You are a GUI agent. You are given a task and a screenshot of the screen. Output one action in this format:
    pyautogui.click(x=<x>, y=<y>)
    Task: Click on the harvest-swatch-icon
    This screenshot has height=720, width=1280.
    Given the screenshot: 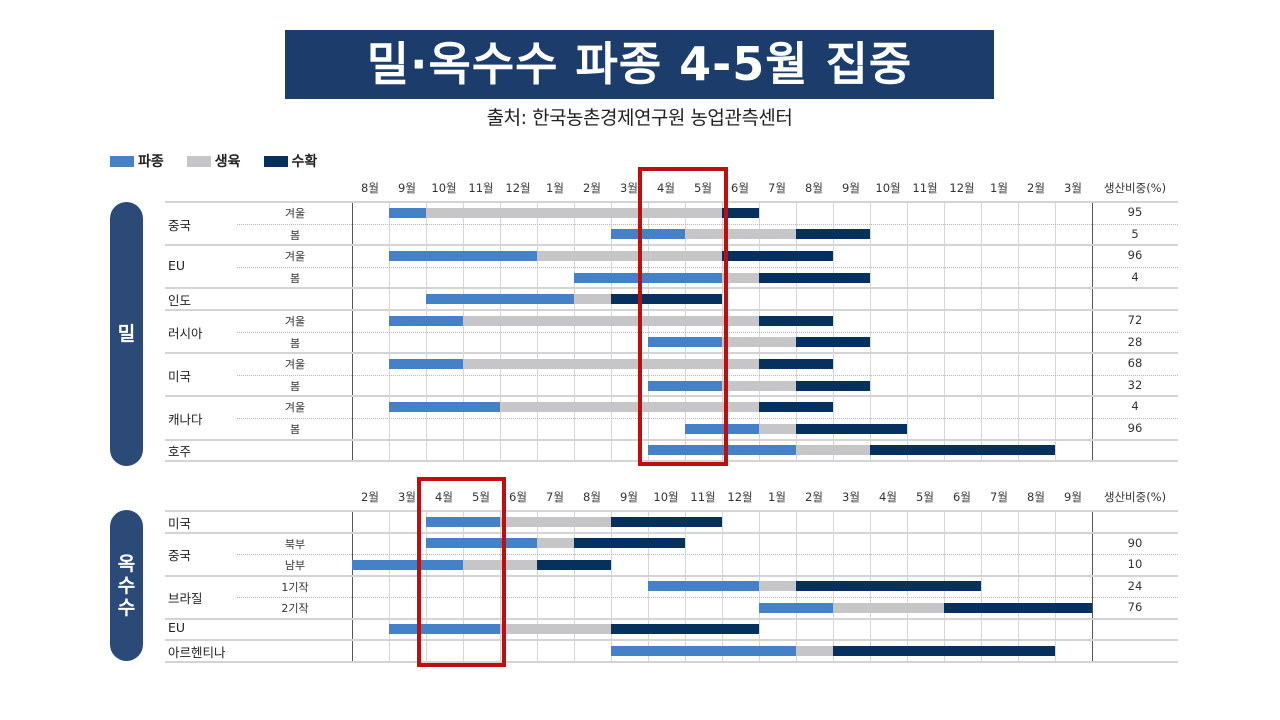 What is the action you would take?
    pyautogui.click(x=275, y=161)
    